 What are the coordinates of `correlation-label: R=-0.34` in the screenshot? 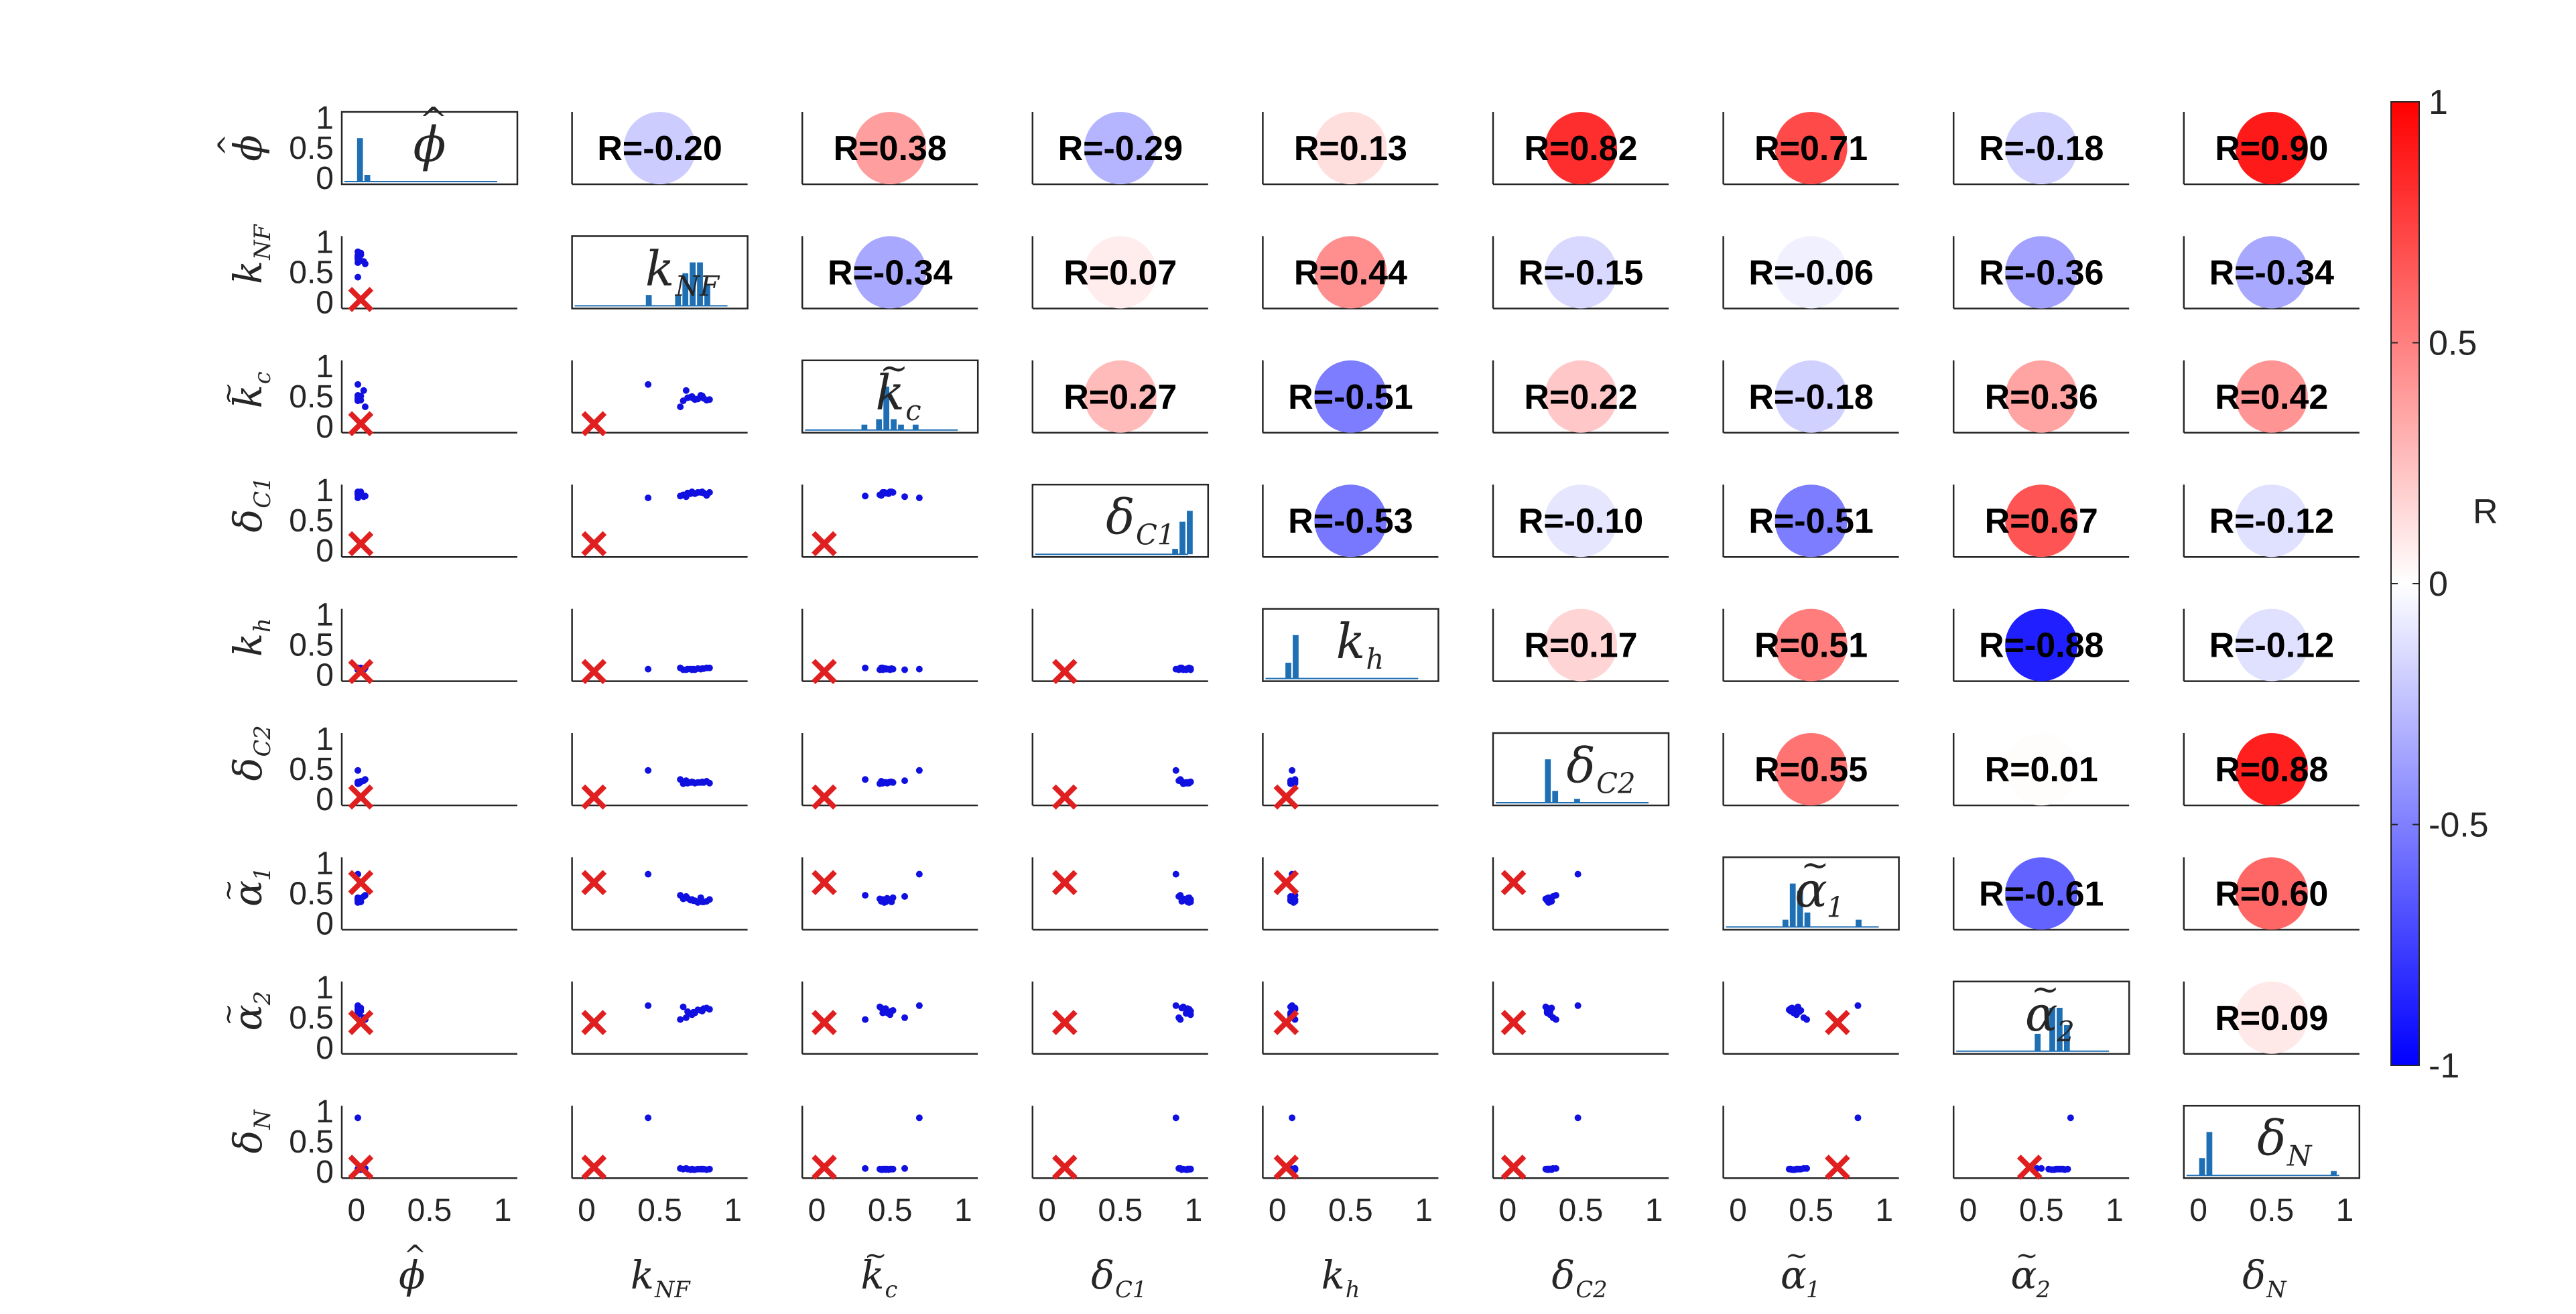 It's located at (2272, 272).